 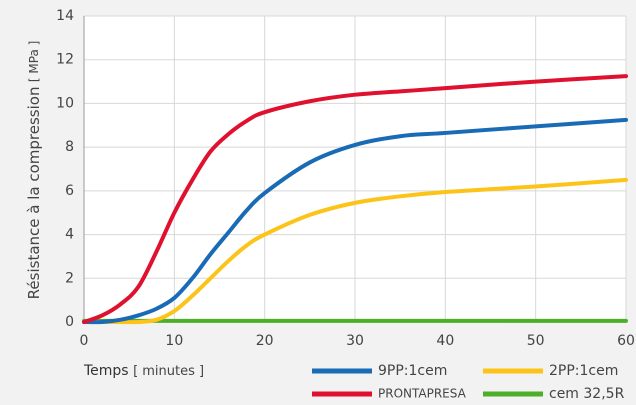 I want to click on y-tick-label: 14, so click(x=65, y=16).